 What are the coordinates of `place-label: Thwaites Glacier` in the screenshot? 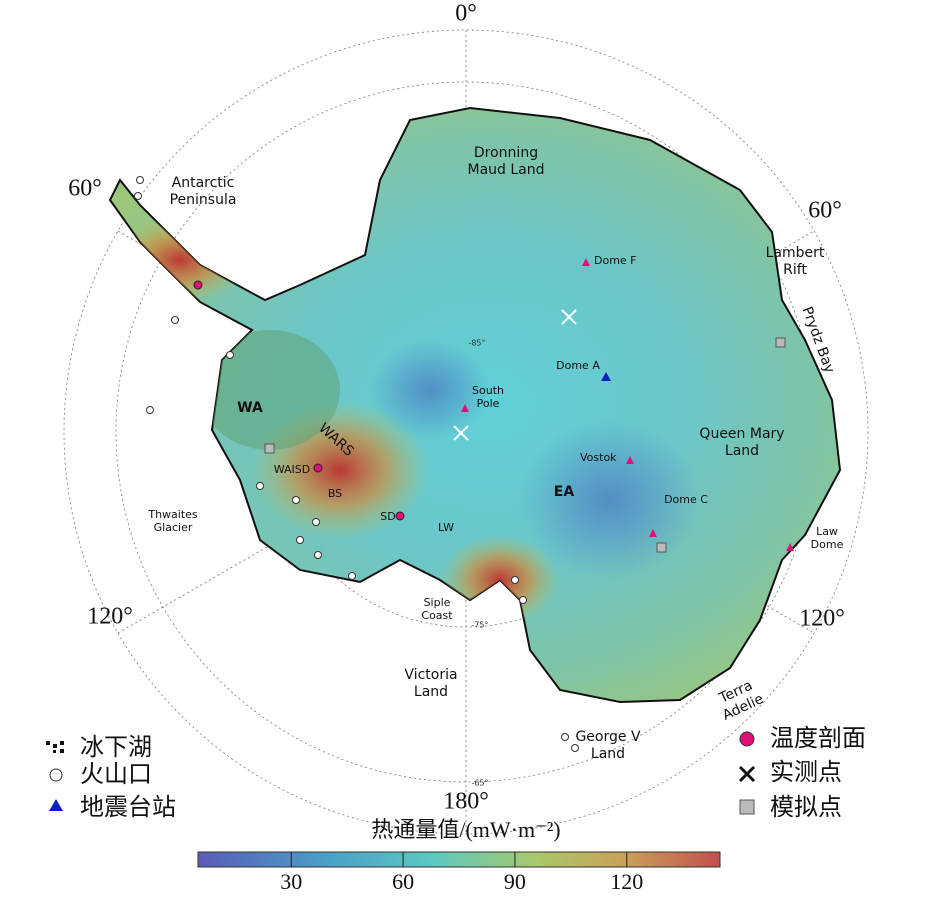 It's located at (172, 521).